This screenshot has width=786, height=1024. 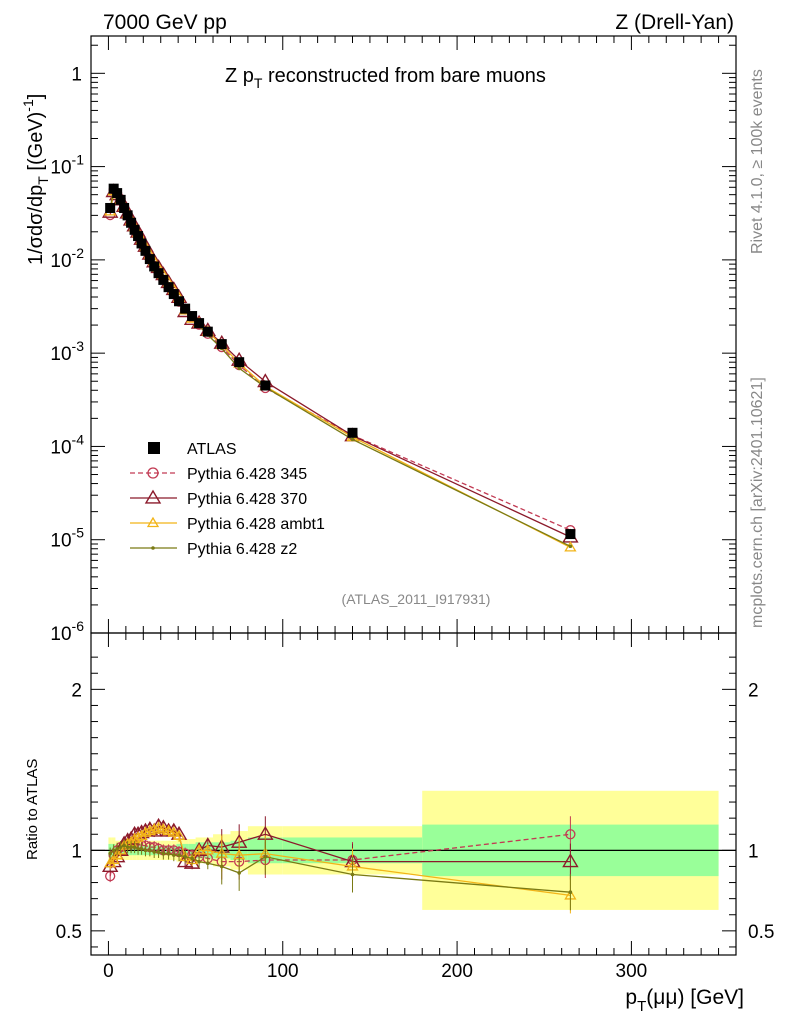 What do you see at coordinates (283, 971) in the screenshot?
I see `x-tick-label: 100` at bounding box center [283, 971].